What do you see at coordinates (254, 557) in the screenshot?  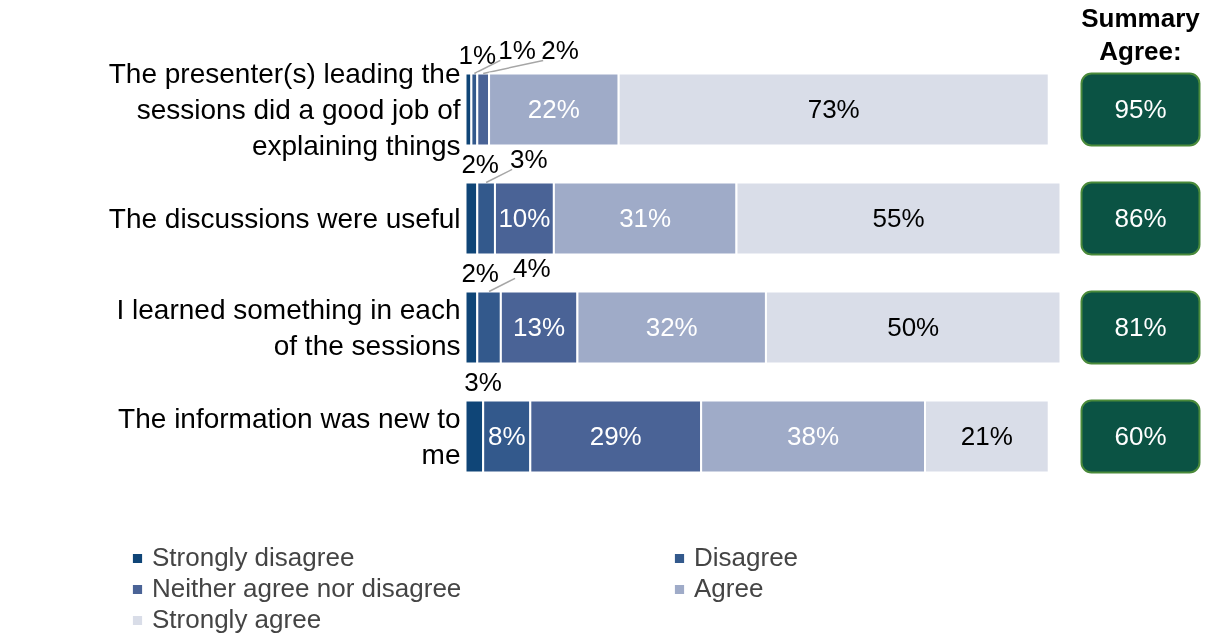 I see `legend-label: Strongly disagree` at bounding box center [254, 557].